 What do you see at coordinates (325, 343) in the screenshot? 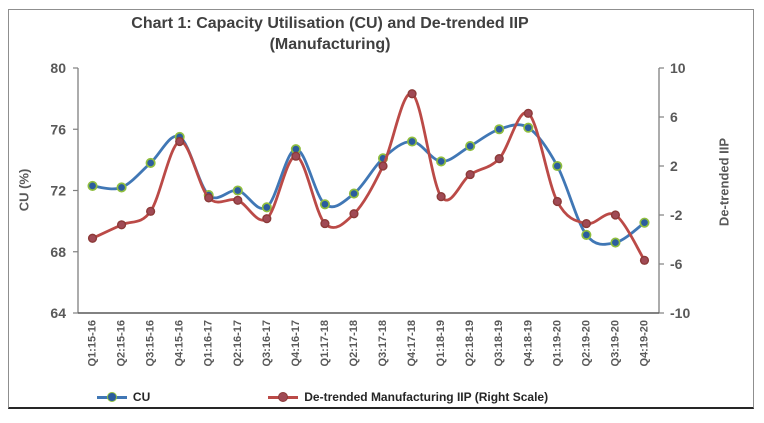
I see `x-axis-tick-label: Q1:17-18` at bounding box center [325, 343].